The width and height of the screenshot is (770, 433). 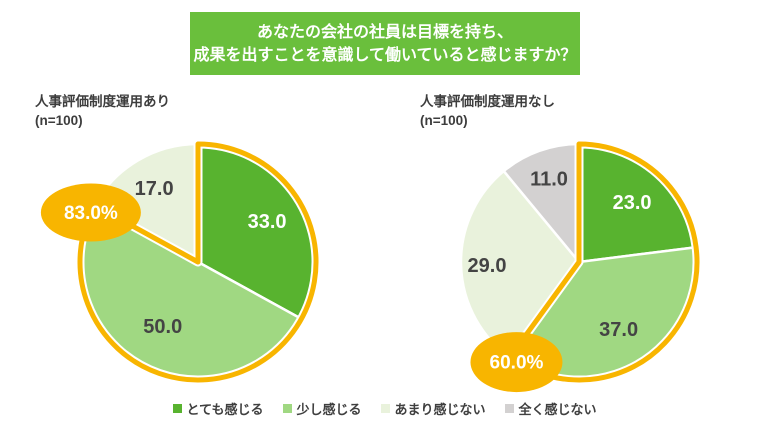 What do you see at coordinates (444, 120) in the screenshot?
I see `right-chart-sample-size: (n=100)` at bounding box center [444, 120].